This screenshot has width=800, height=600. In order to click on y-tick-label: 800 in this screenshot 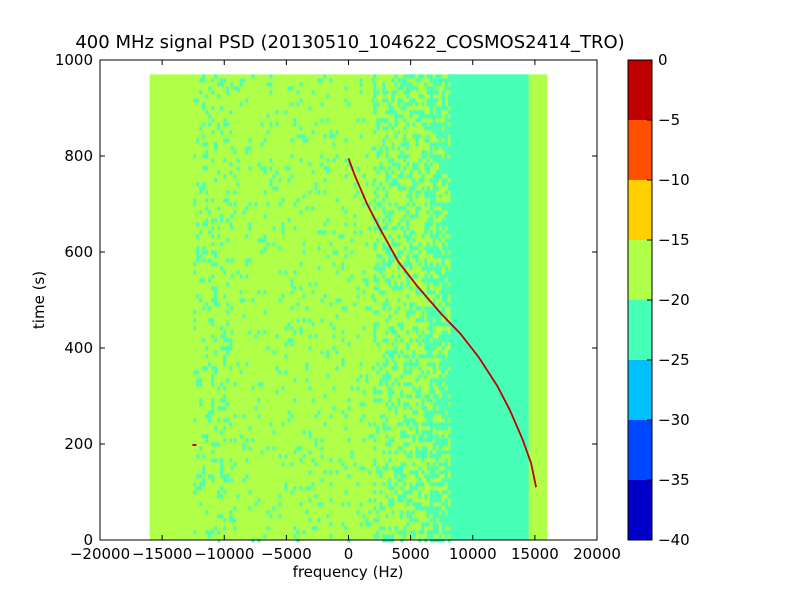, I will do `click(78, 156)`.